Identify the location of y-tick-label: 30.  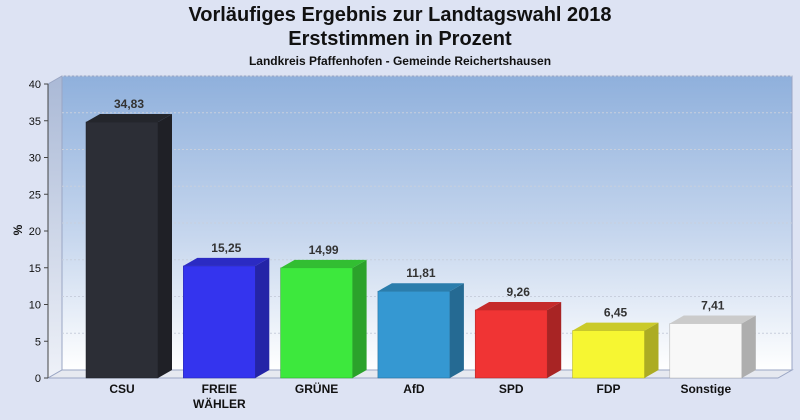
(35, 159).